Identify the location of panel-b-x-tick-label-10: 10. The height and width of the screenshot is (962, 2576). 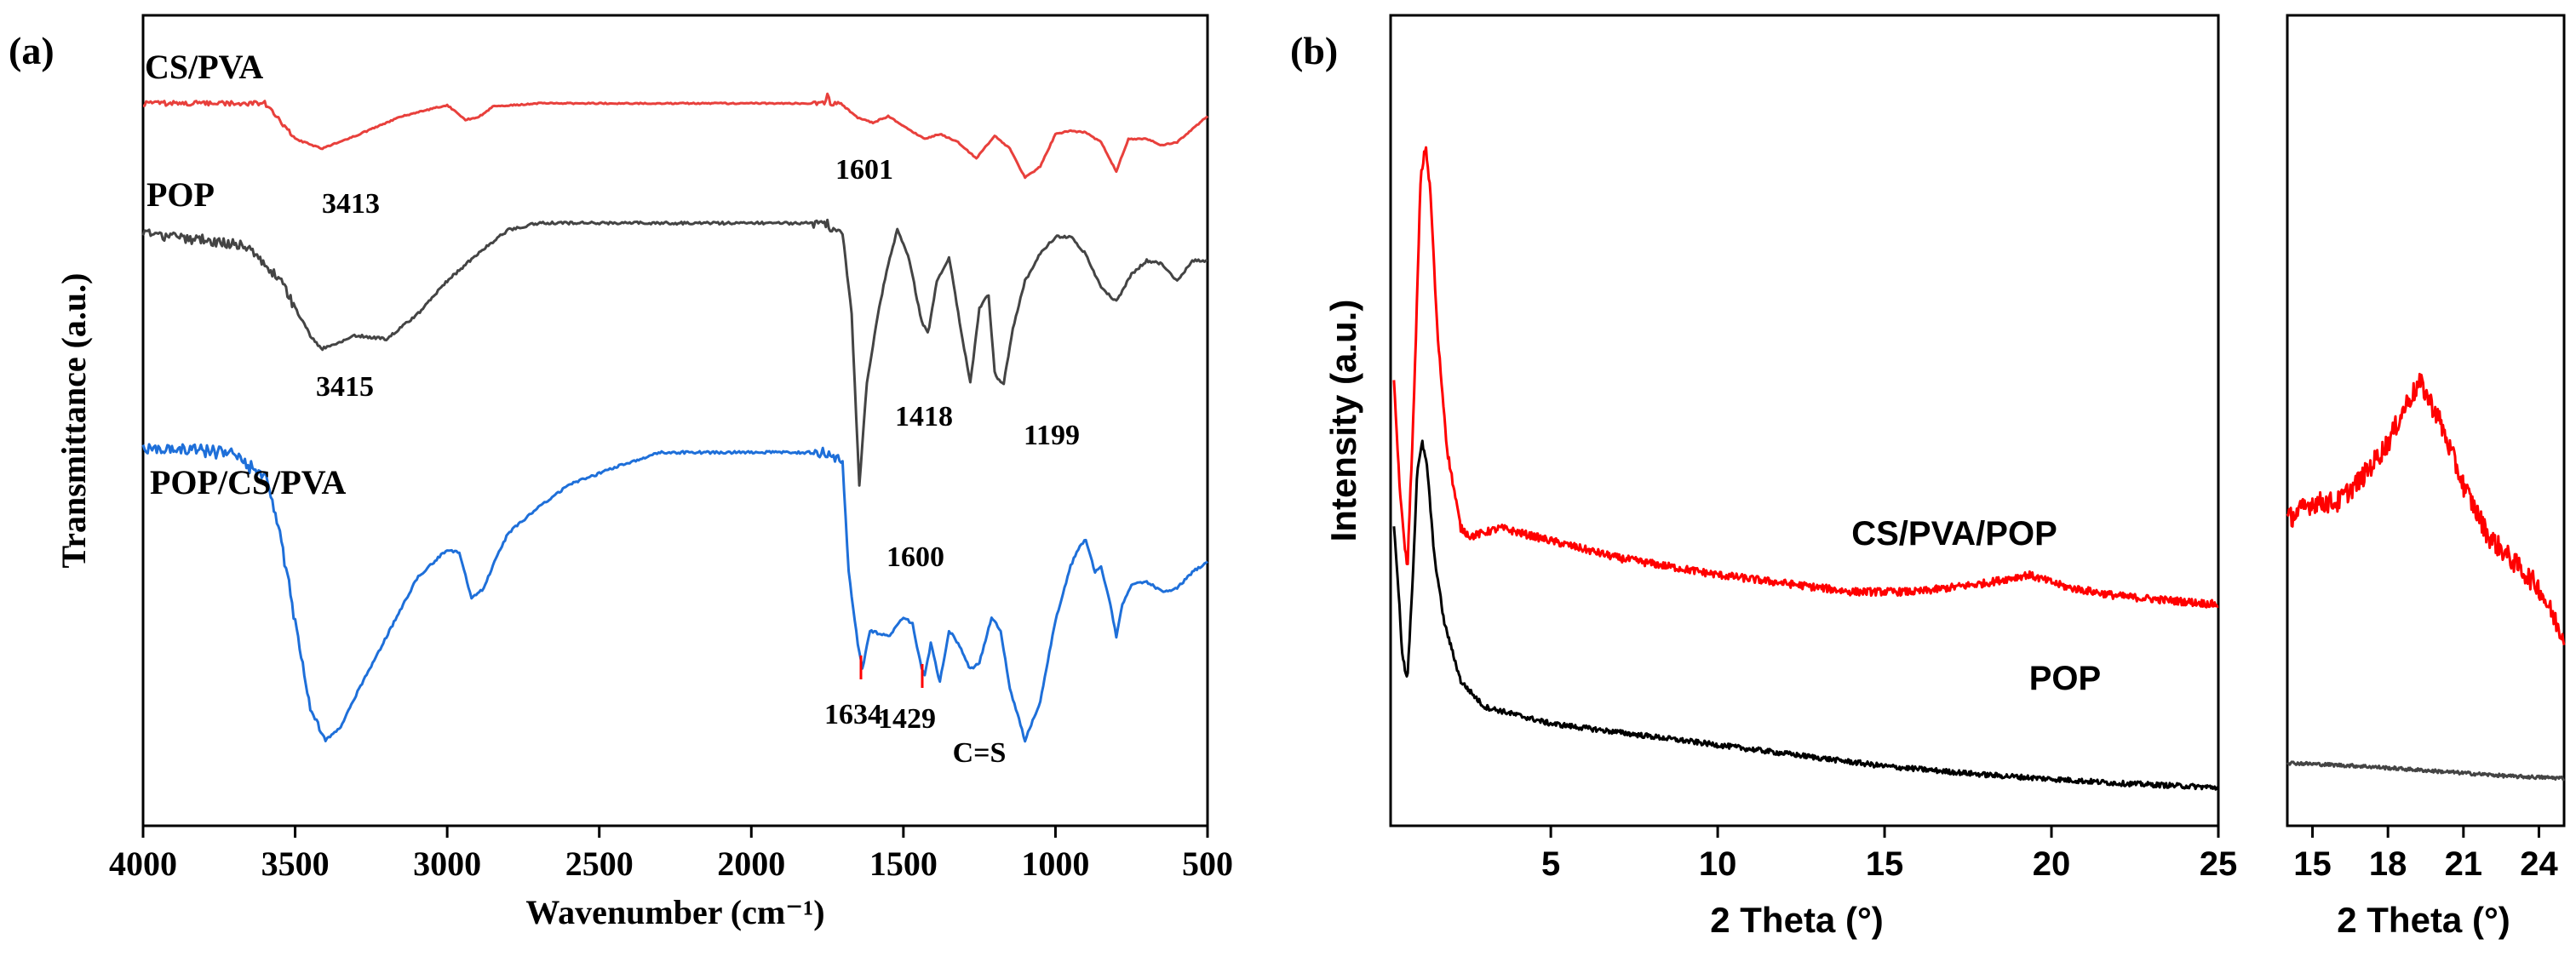
(1718, 864).